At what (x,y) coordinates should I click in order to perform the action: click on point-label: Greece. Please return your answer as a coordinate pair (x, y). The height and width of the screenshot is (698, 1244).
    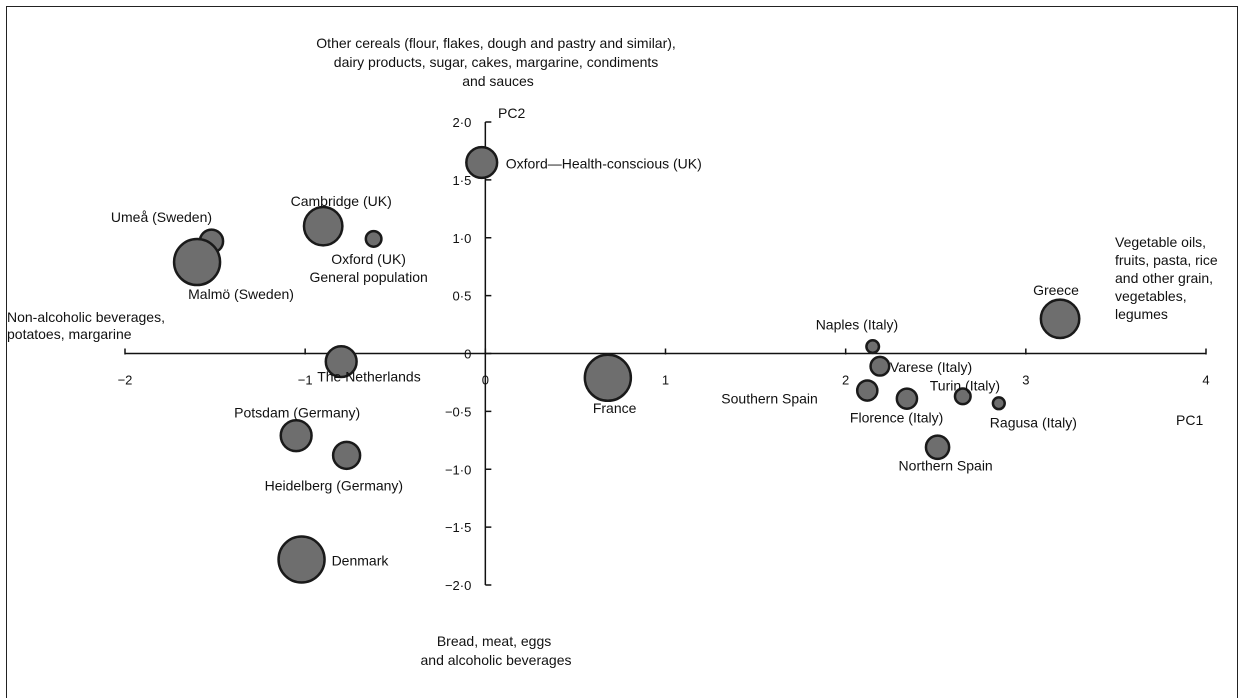
    Looking at the image, I should click on (1056, 290).